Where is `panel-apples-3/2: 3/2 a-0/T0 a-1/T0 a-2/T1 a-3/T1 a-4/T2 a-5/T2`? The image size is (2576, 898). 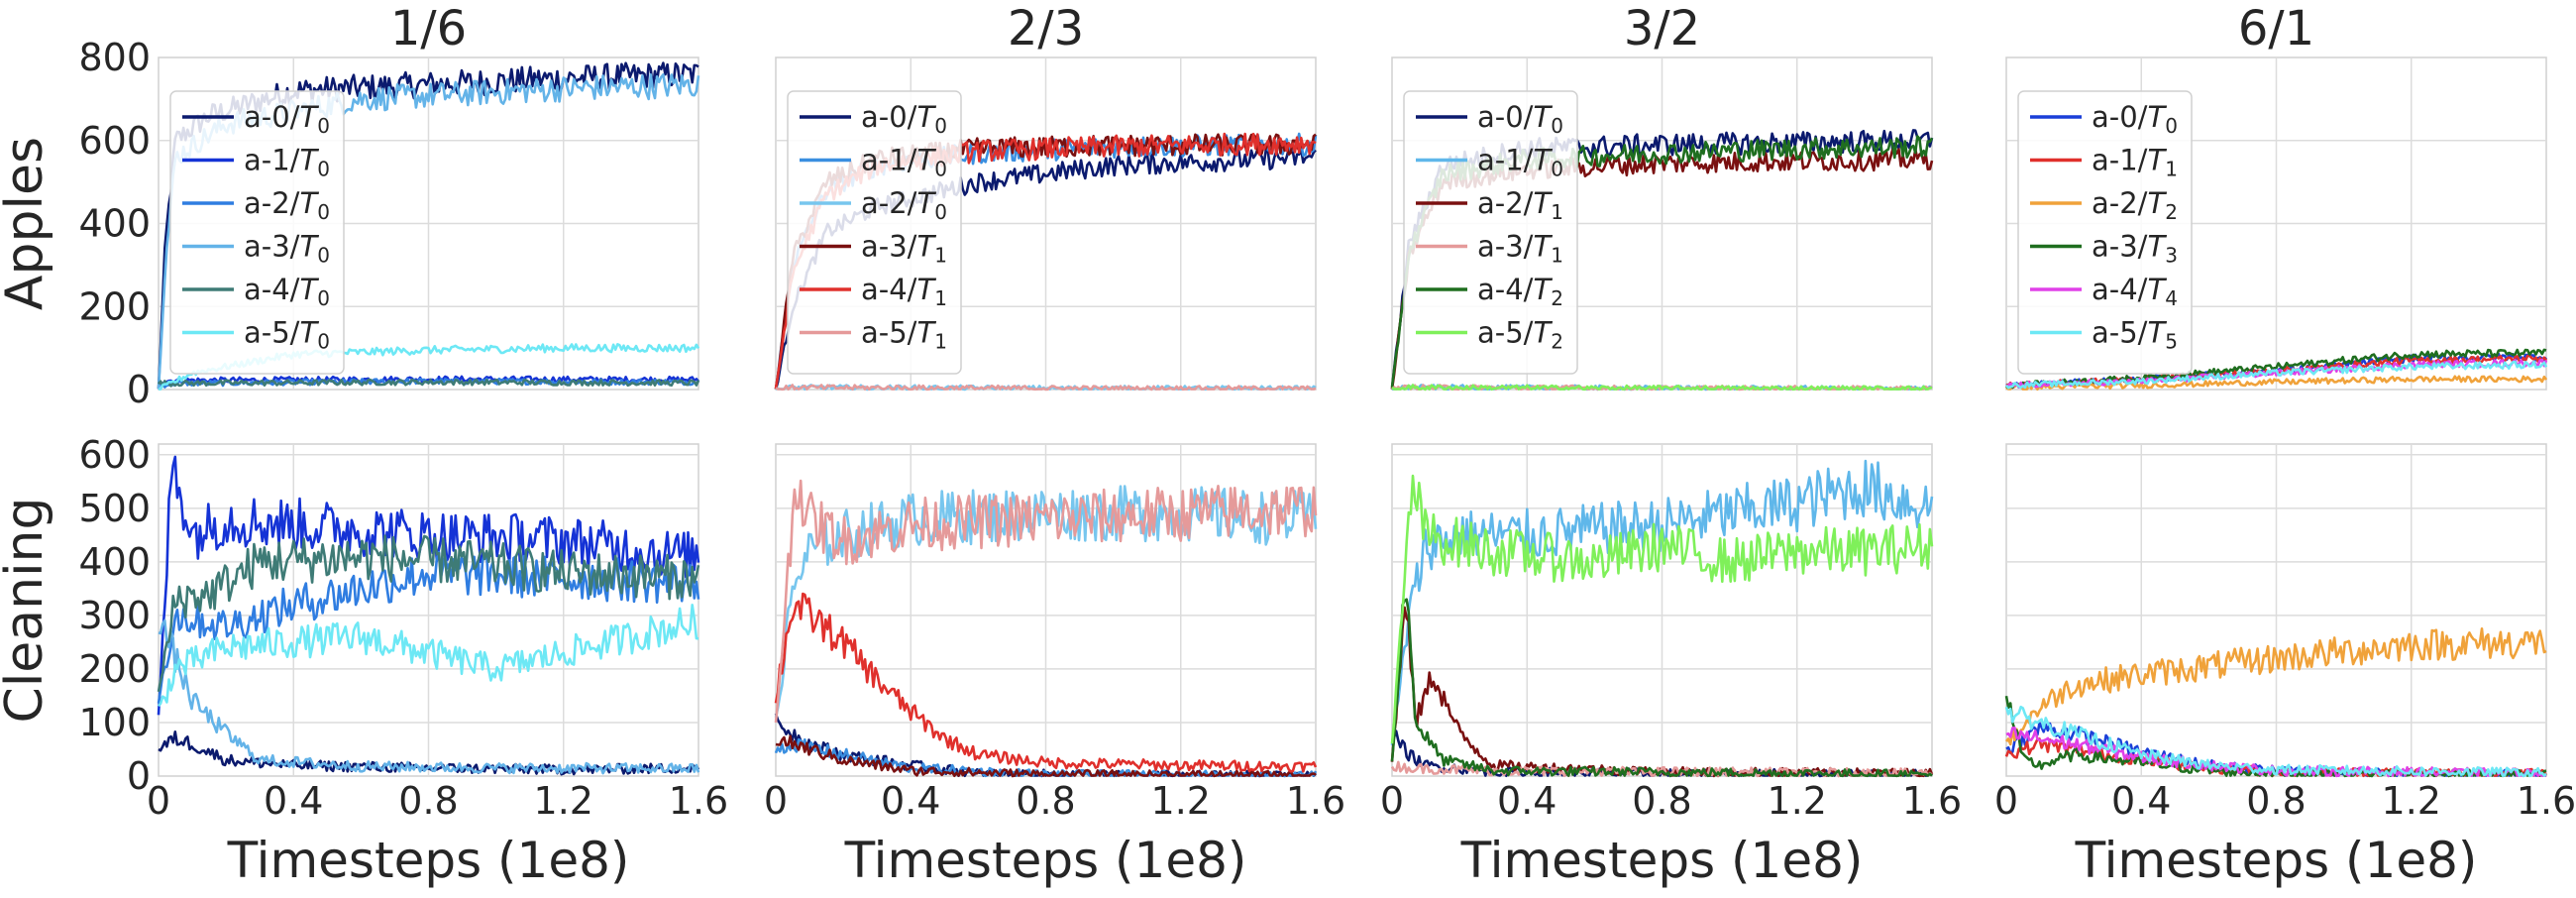
panel-apples-3/2: 3/2 a-0/T0 a-1/T0 a-2/T1 a-3/T1 a-4/T2 a-5/T2 is located at coordinates (1662, 196).